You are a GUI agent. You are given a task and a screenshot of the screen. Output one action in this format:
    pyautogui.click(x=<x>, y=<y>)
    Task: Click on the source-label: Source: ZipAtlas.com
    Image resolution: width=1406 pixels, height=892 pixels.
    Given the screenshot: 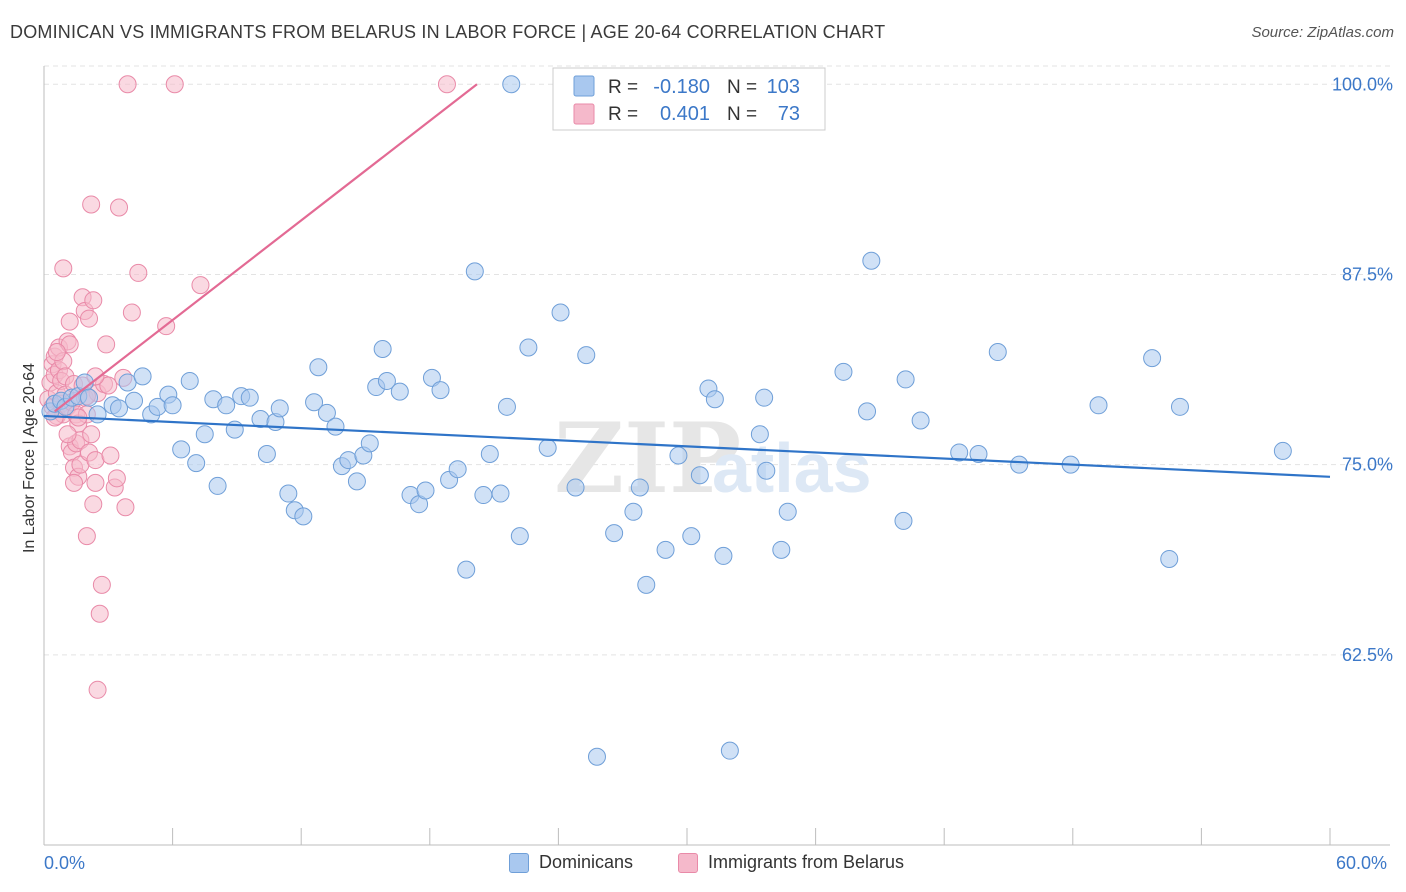 What is the action you would take?
    pyautogui.click(x=1322, y=32)
    